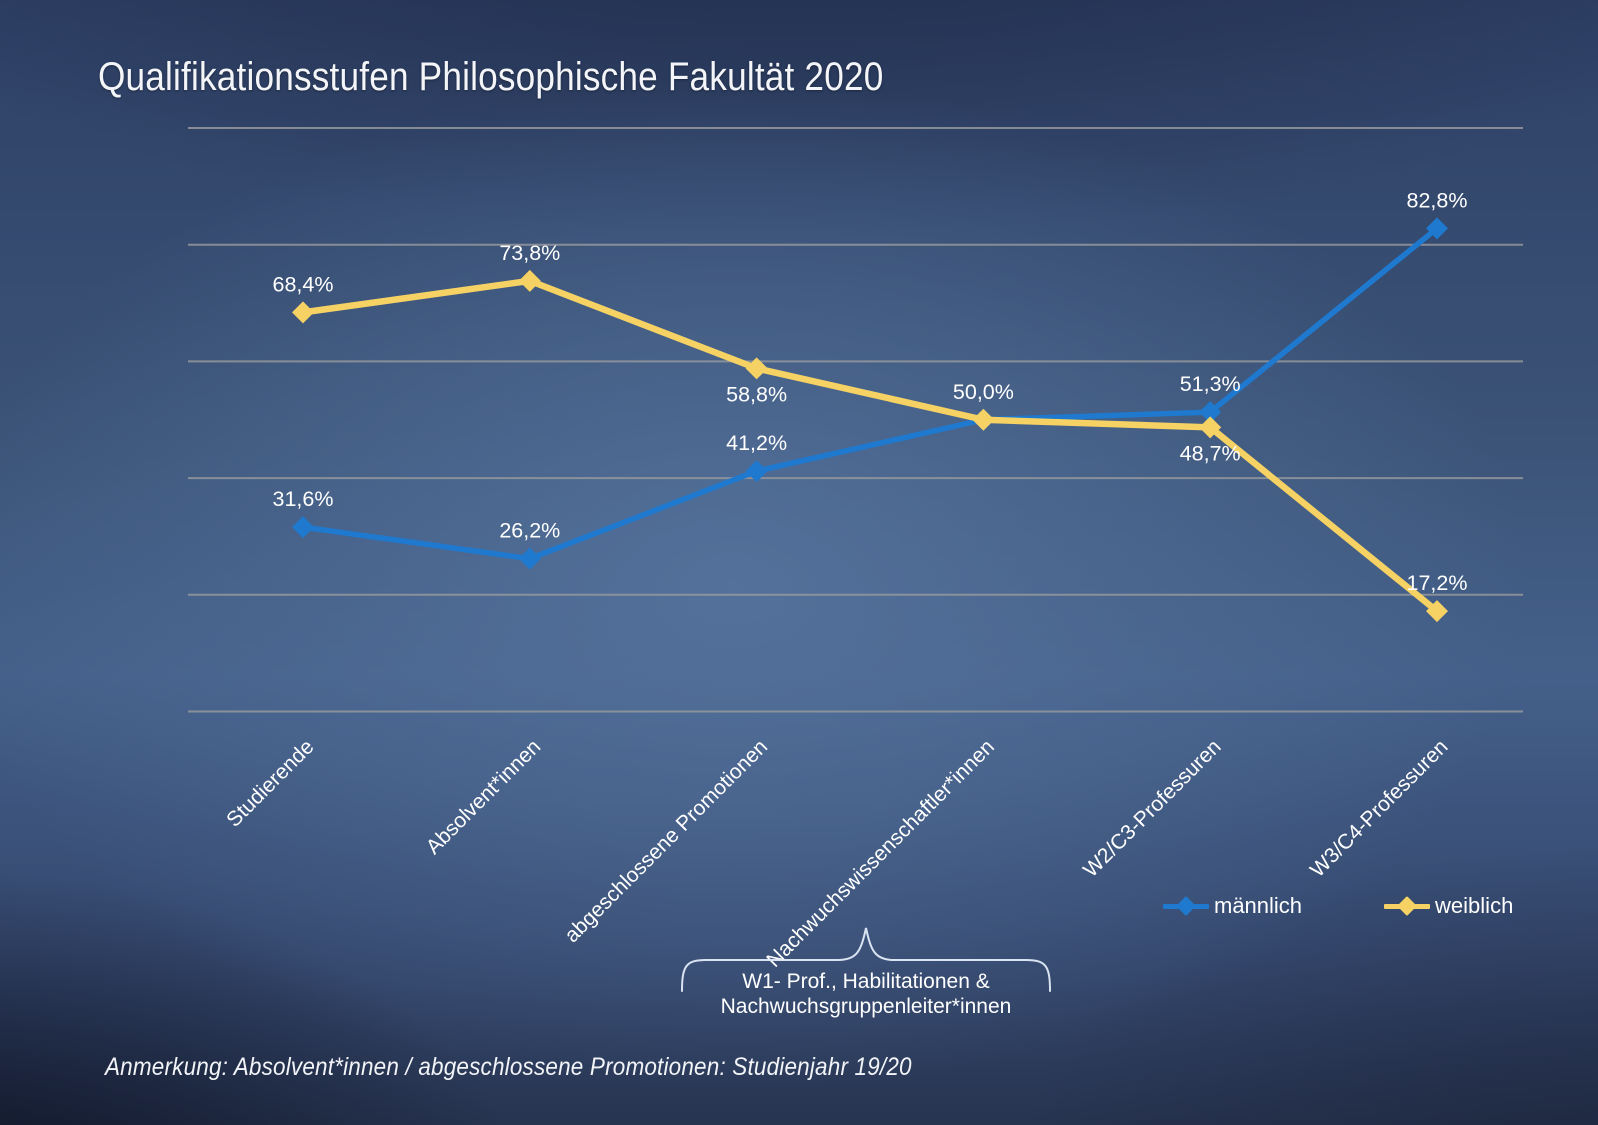 This screenshot has width=1598, height=1125. Describe the element at coordinates (1186, 906) in the screenshot. I see `legend-line-diamond-icon-maennlich` at that location.